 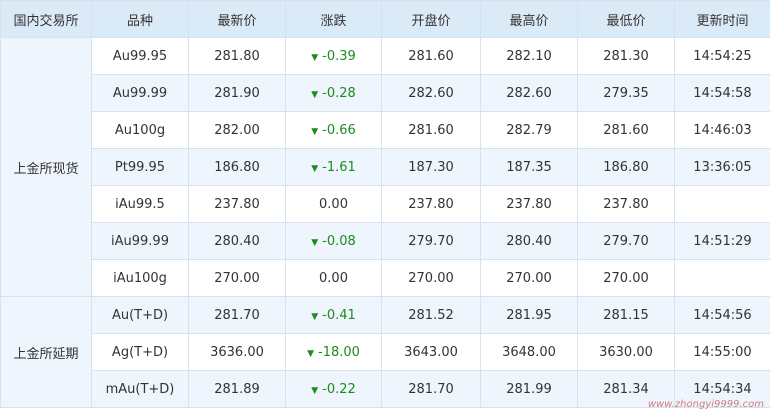 What do you see at coordinates (339, 389) in the screenshot?
I see `change-value: -0.22` at bounding box center [339, 389].